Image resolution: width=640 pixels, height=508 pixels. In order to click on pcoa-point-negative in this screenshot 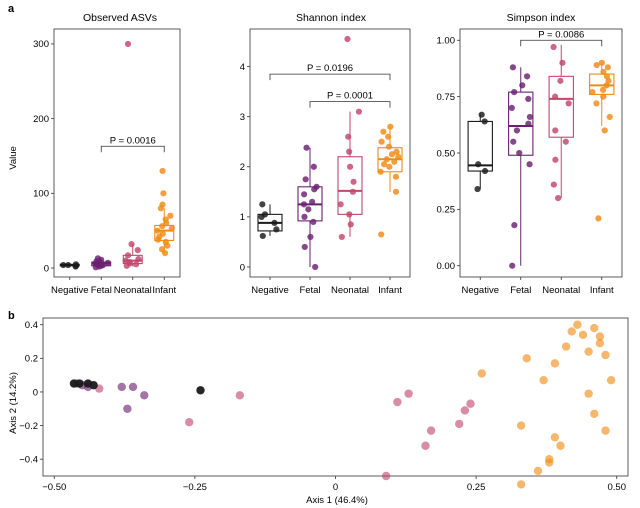, I will do `click(93, 385)`.